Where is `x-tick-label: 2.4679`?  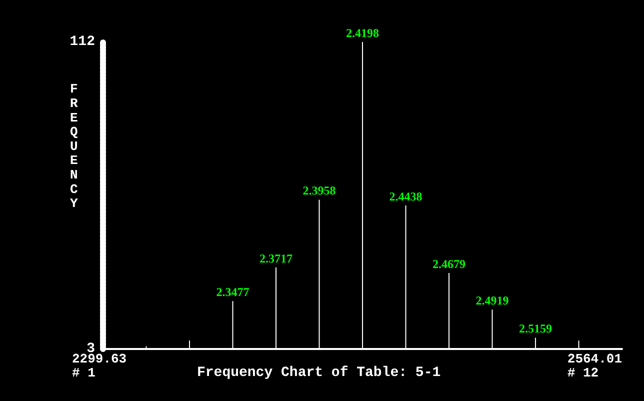 x-tick-label: 2.4679 is located at coordinates (449, 263).